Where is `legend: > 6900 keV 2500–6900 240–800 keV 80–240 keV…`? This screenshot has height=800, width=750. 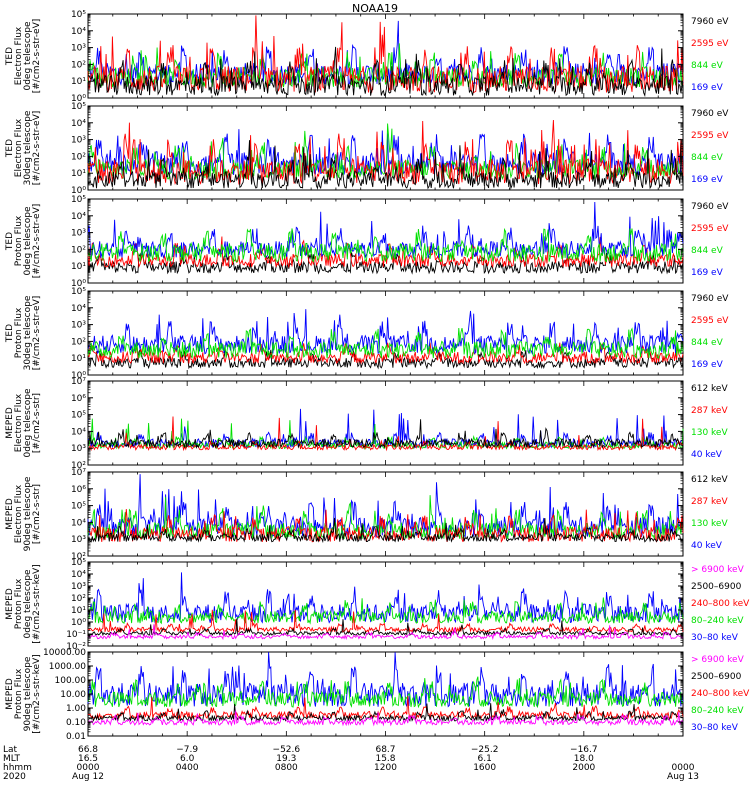
legend: > 6900 keV 2500–6900 240–800 keV 80–240 keV… is located at coordinates (720, 604).